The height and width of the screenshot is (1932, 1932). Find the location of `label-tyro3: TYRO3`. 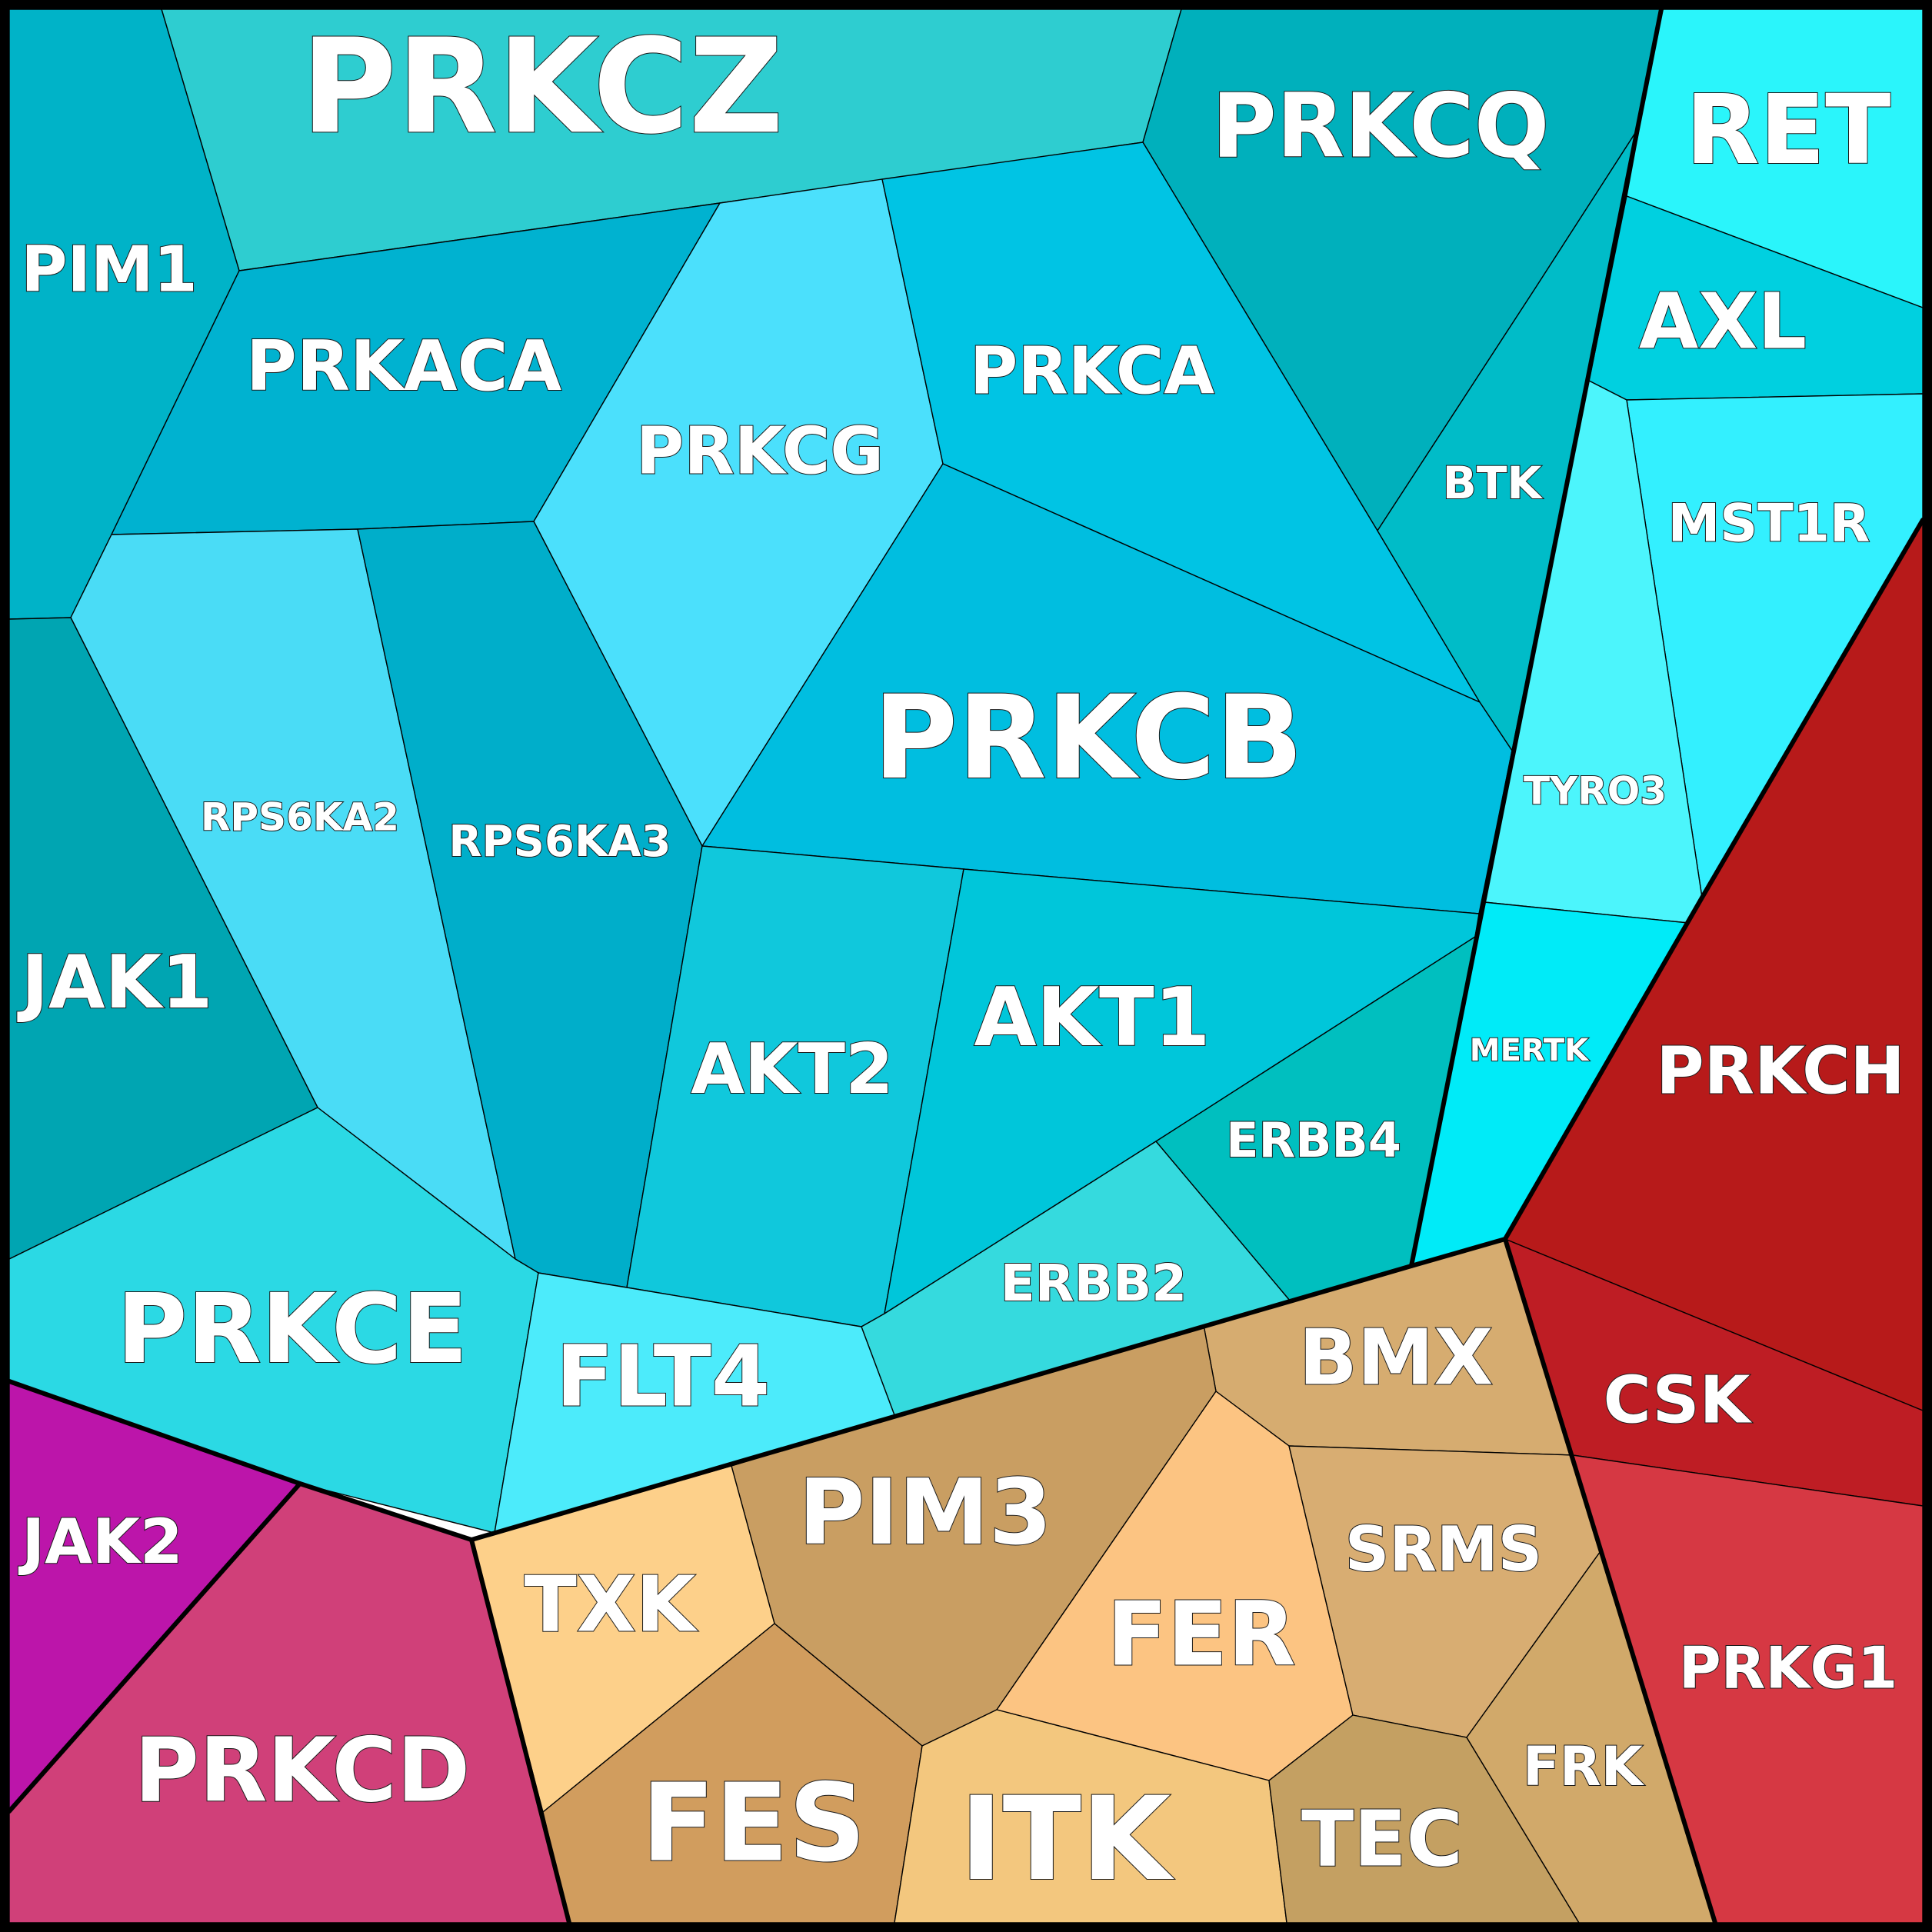

label-tyro3: TYRO3 is located at coordinates (1595, 791).